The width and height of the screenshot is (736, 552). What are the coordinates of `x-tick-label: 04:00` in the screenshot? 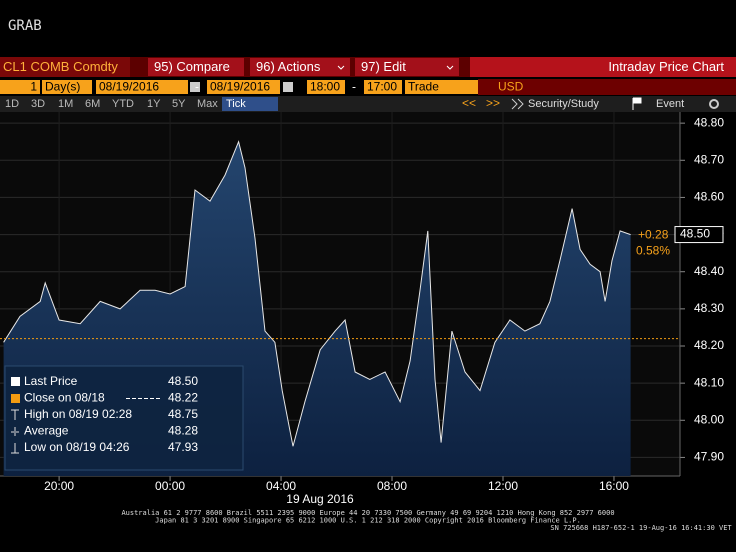 It's located at (281, 486).